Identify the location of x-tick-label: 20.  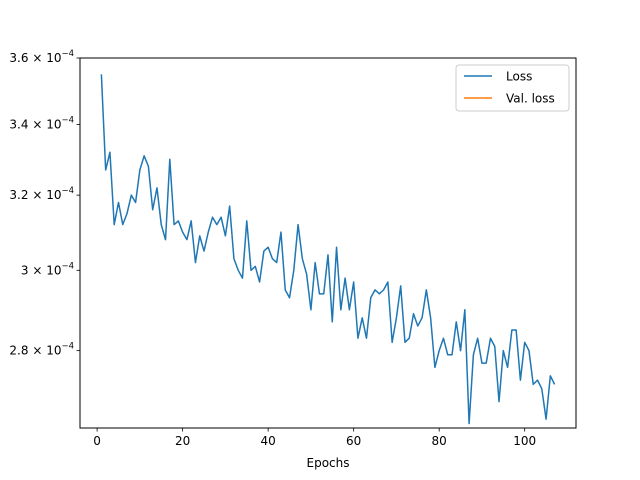
(182, 441).